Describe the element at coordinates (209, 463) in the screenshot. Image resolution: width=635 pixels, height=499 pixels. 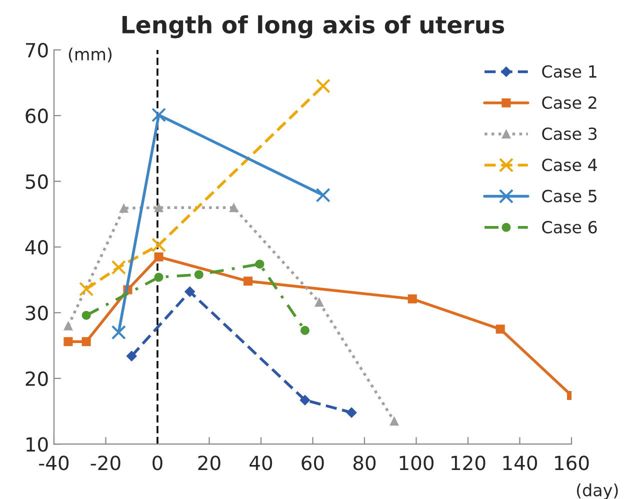
I see `x-tick-label: 20` at that location.